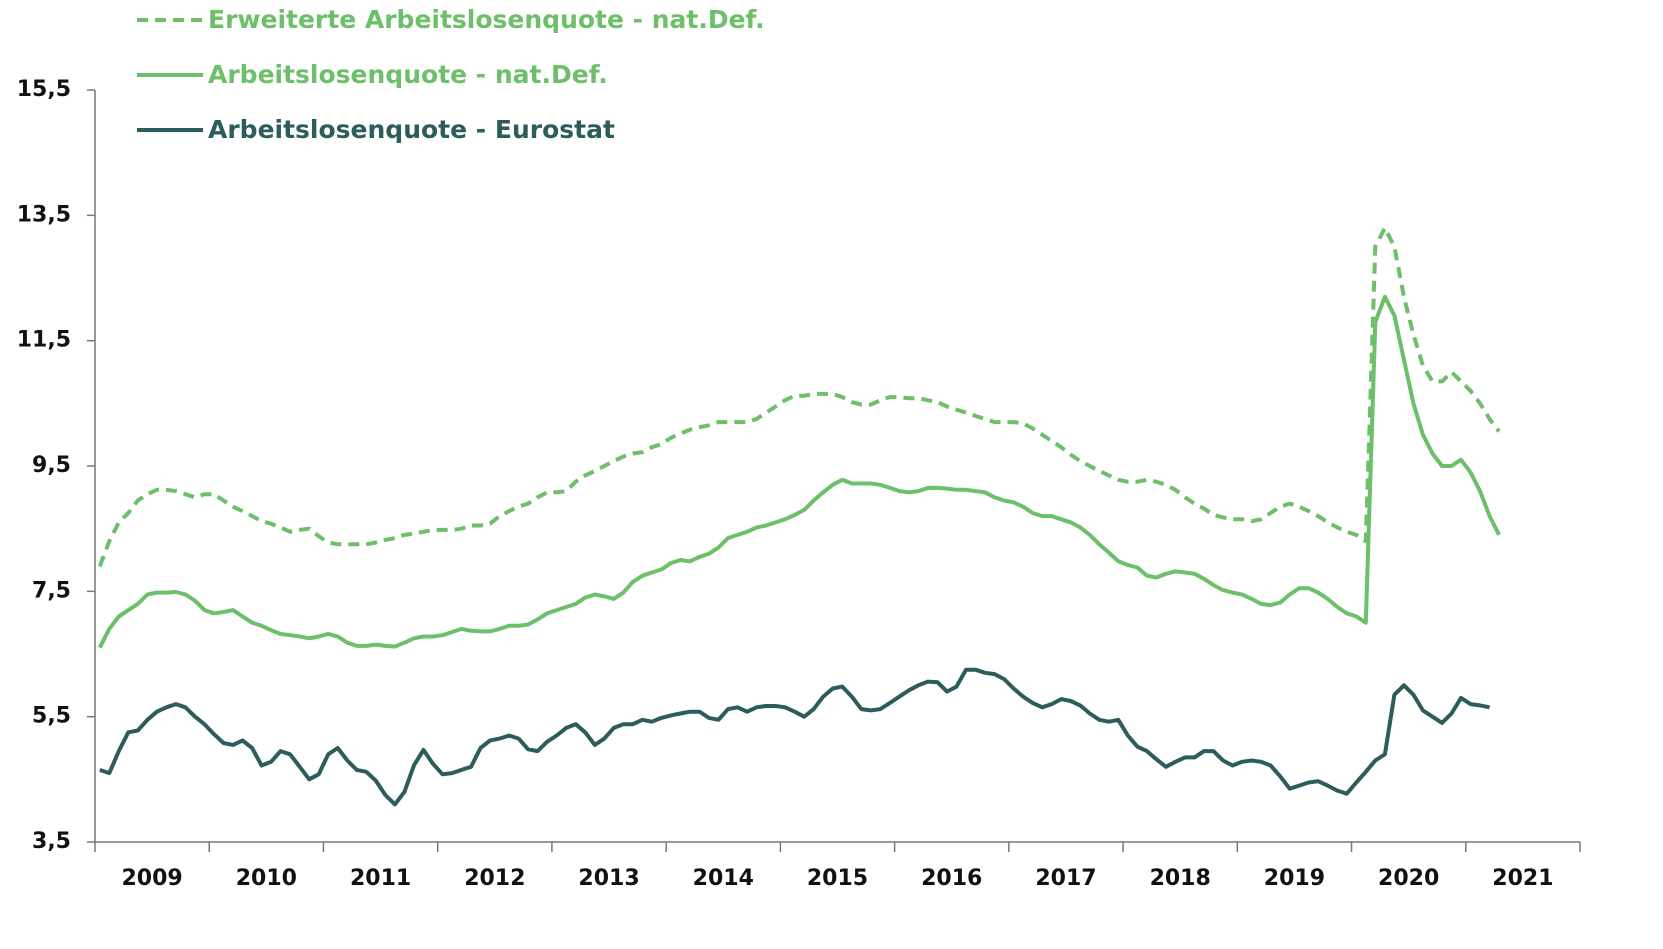  I want to click on legend-label: Erweiterte Arbeitslosenquote - nat.Def., so click(486, 19).